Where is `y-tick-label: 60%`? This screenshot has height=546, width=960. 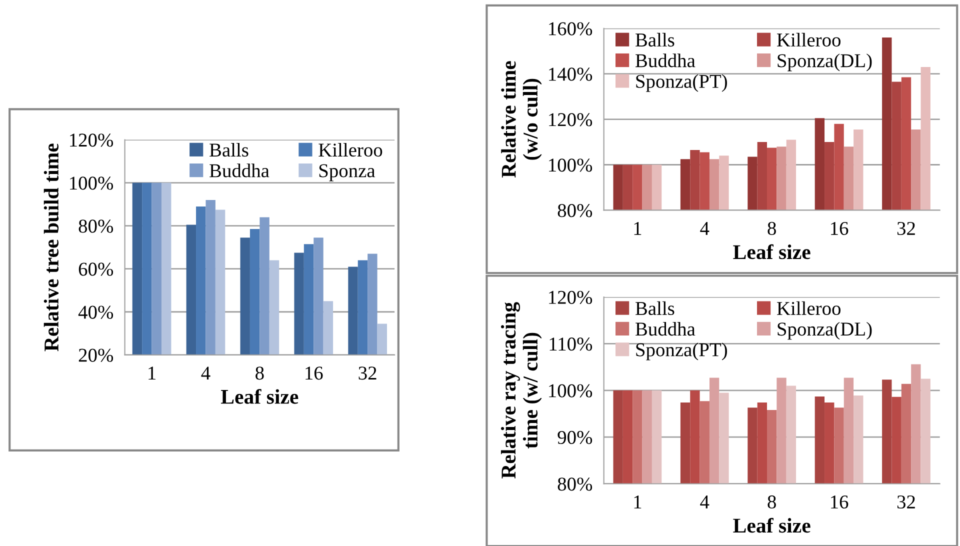
y-tick-label: 60% is located at coordinates (96, 269).